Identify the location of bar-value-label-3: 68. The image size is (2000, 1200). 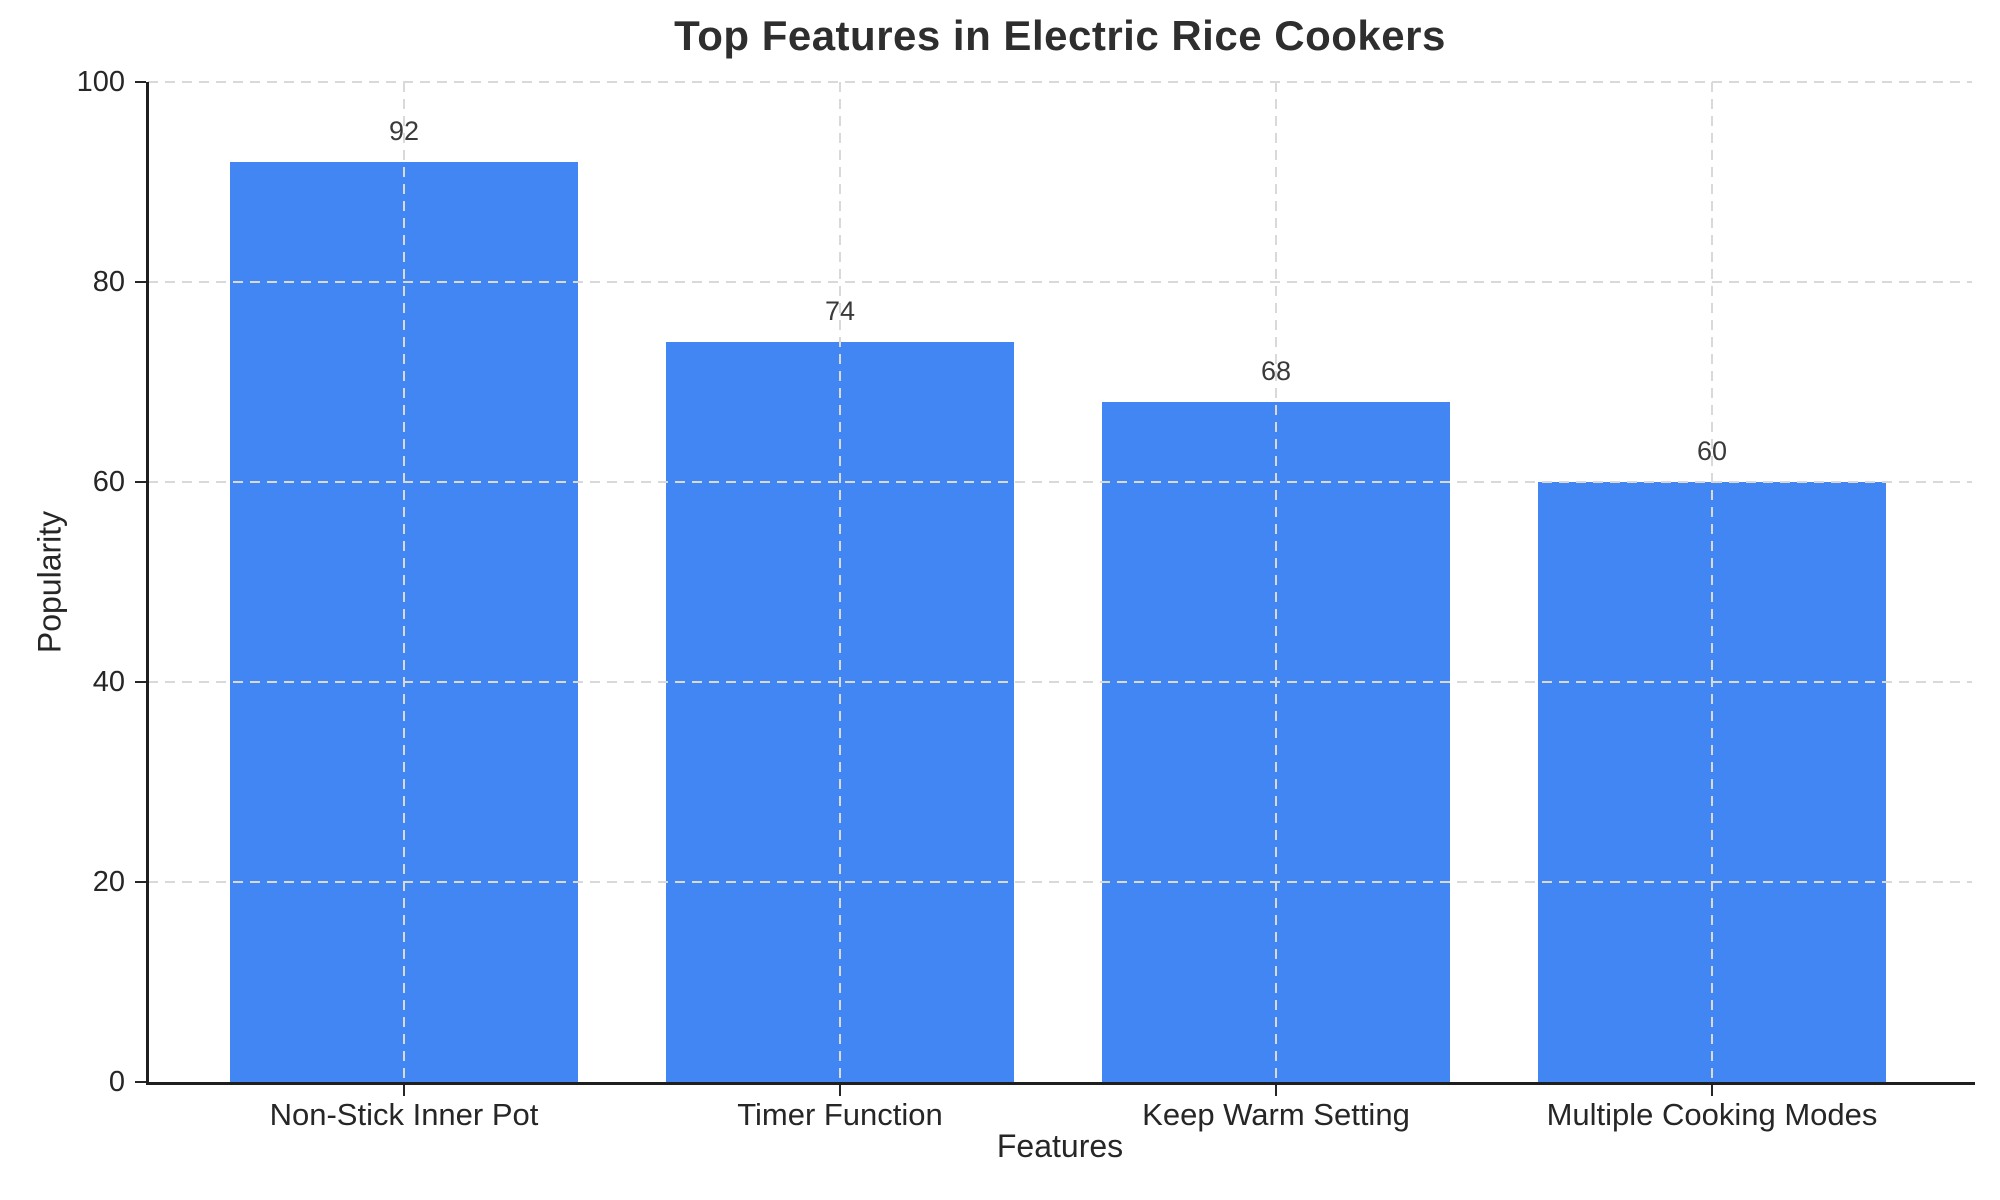
(1276, 371).